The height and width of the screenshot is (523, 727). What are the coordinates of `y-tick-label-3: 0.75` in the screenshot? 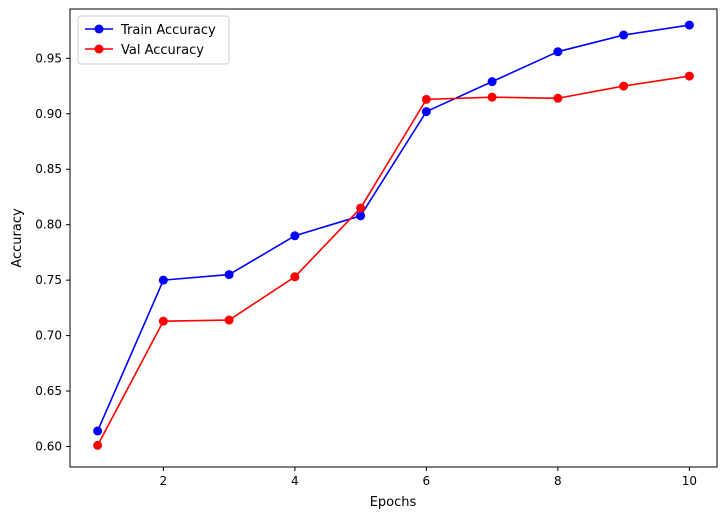 It's located at (48, 280).